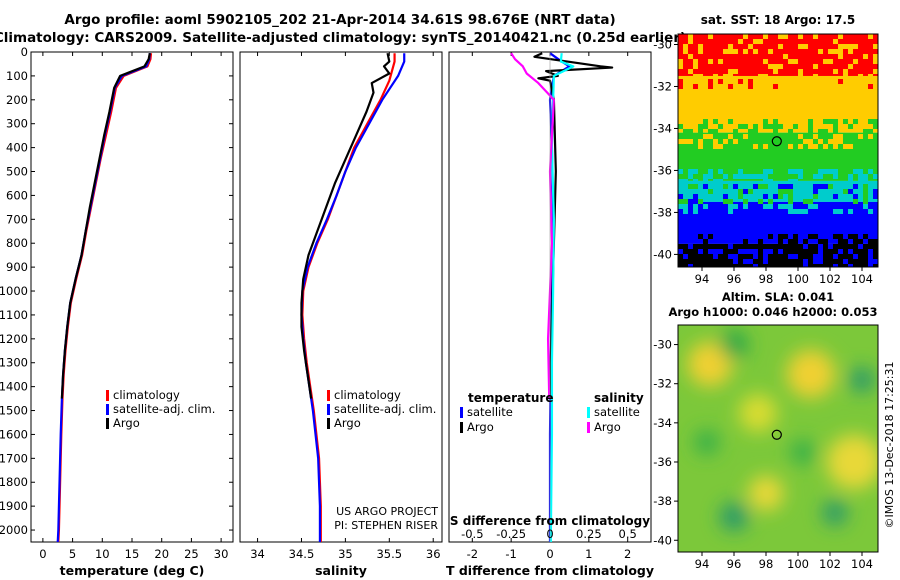 The image size is (900, 580). I want to click on legend-label: Argo, so click(347, 423).